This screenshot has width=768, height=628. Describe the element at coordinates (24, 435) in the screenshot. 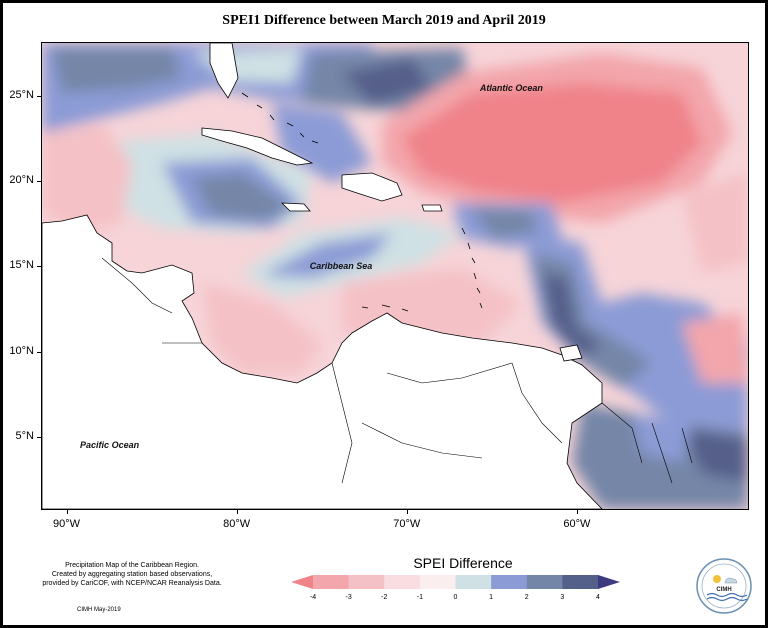

I see `lat-tick-label: 5°N` at that location.